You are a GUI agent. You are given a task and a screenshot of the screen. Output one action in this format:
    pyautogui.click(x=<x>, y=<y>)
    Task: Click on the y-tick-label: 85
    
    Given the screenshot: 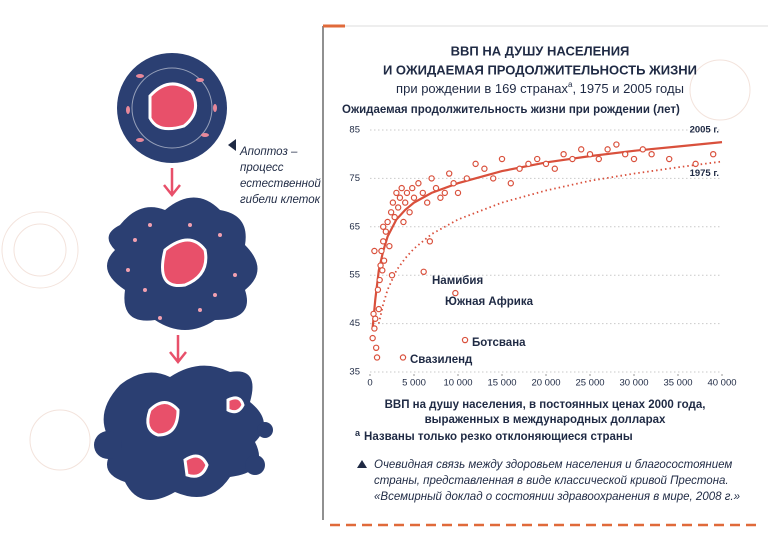 What is the action you would take?
    pyautogui.click(x=354, y=130)
    